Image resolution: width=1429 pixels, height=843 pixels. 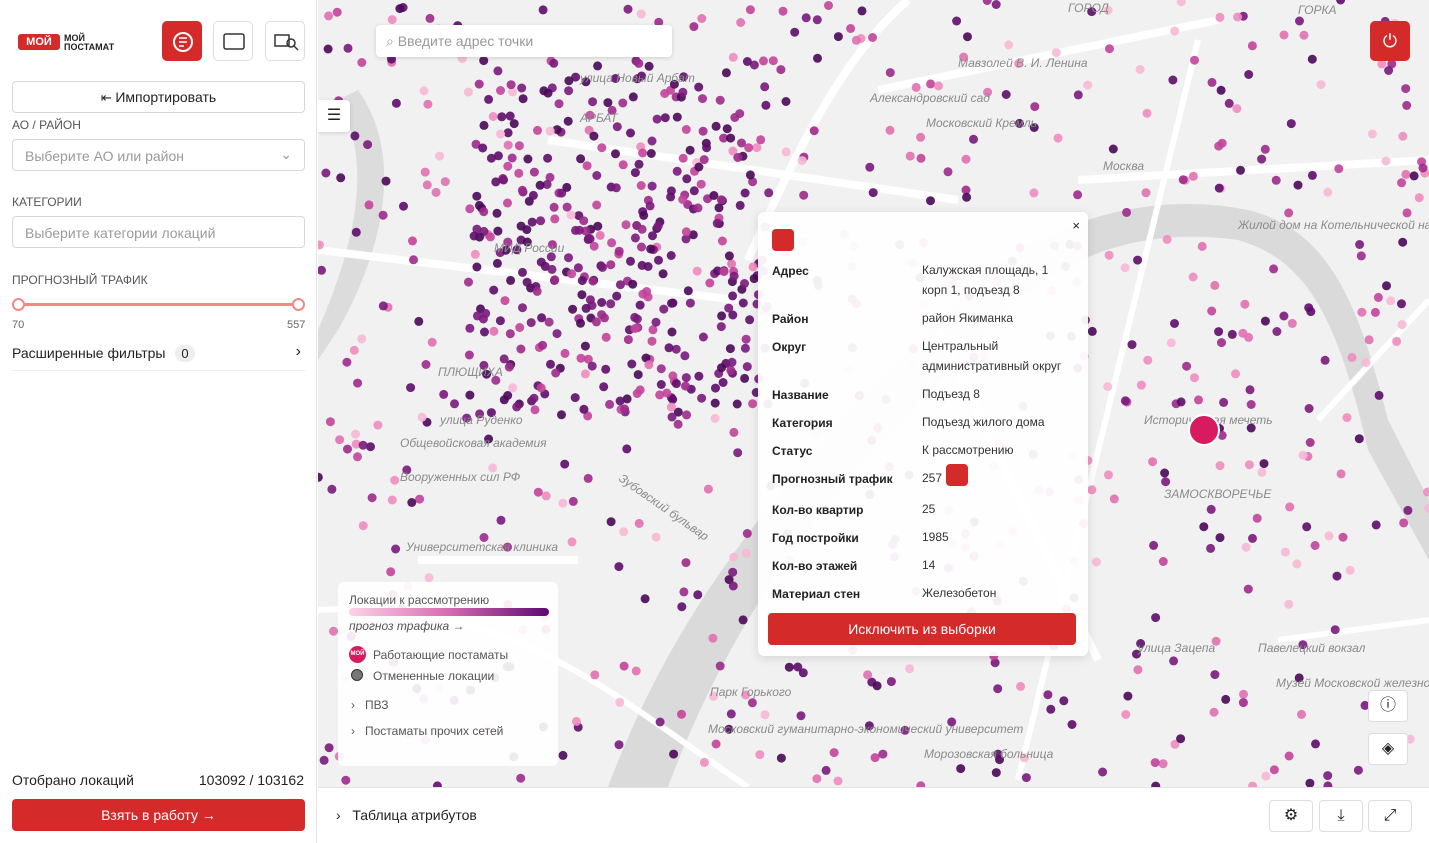 What do you see at coordinates (1390, 41) in the screenshot?
I see `logout-button: ⏻` at bounding box center [1390, 41].